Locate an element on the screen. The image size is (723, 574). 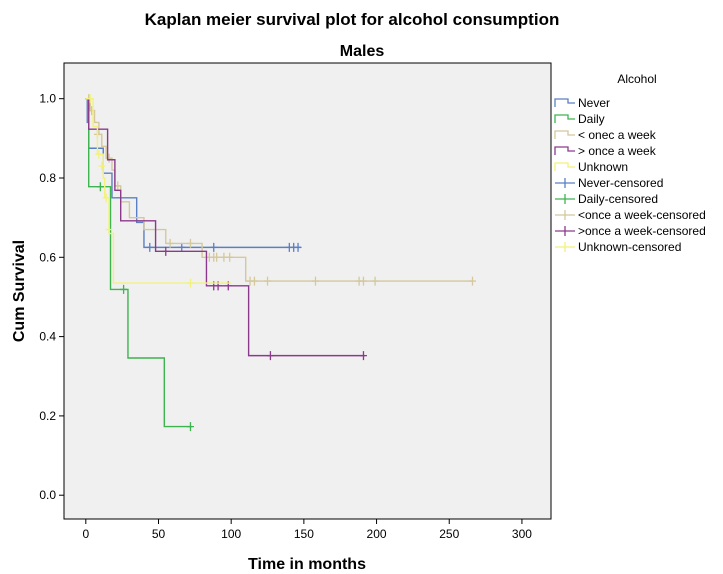
x-tick-label: 100 is located at coordinates (231, 534).